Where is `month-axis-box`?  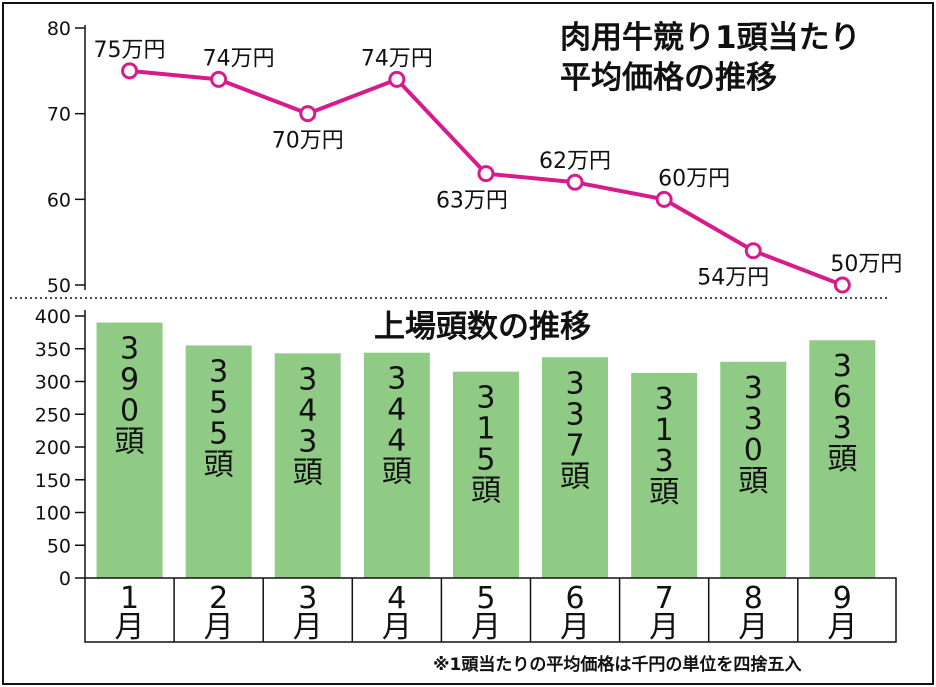
month-axis-box is located at coordinates (490, 610).